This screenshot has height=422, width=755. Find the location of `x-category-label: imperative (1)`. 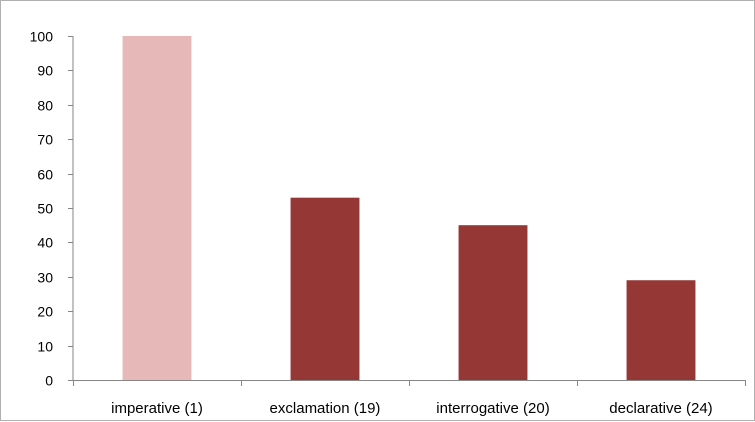

x-category-label: imperative (1) is located at coordinates (157, 408).